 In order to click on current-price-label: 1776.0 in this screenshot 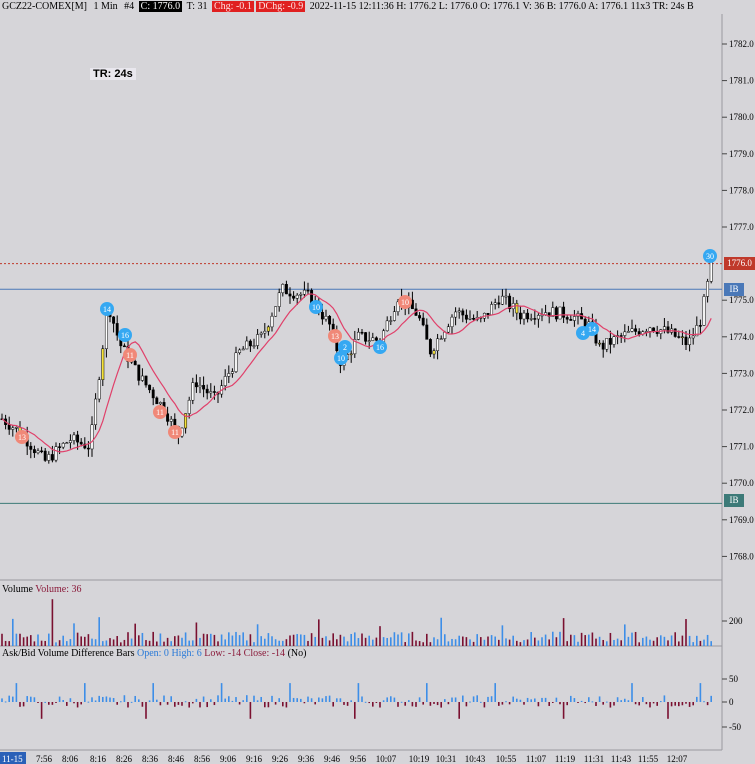, I will do `click(739, 263)`.